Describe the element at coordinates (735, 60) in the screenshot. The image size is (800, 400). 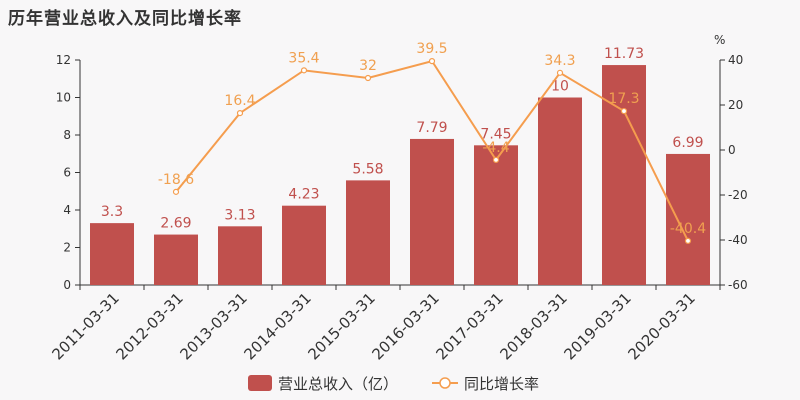
I see `right-tick-label: 40` at that location.